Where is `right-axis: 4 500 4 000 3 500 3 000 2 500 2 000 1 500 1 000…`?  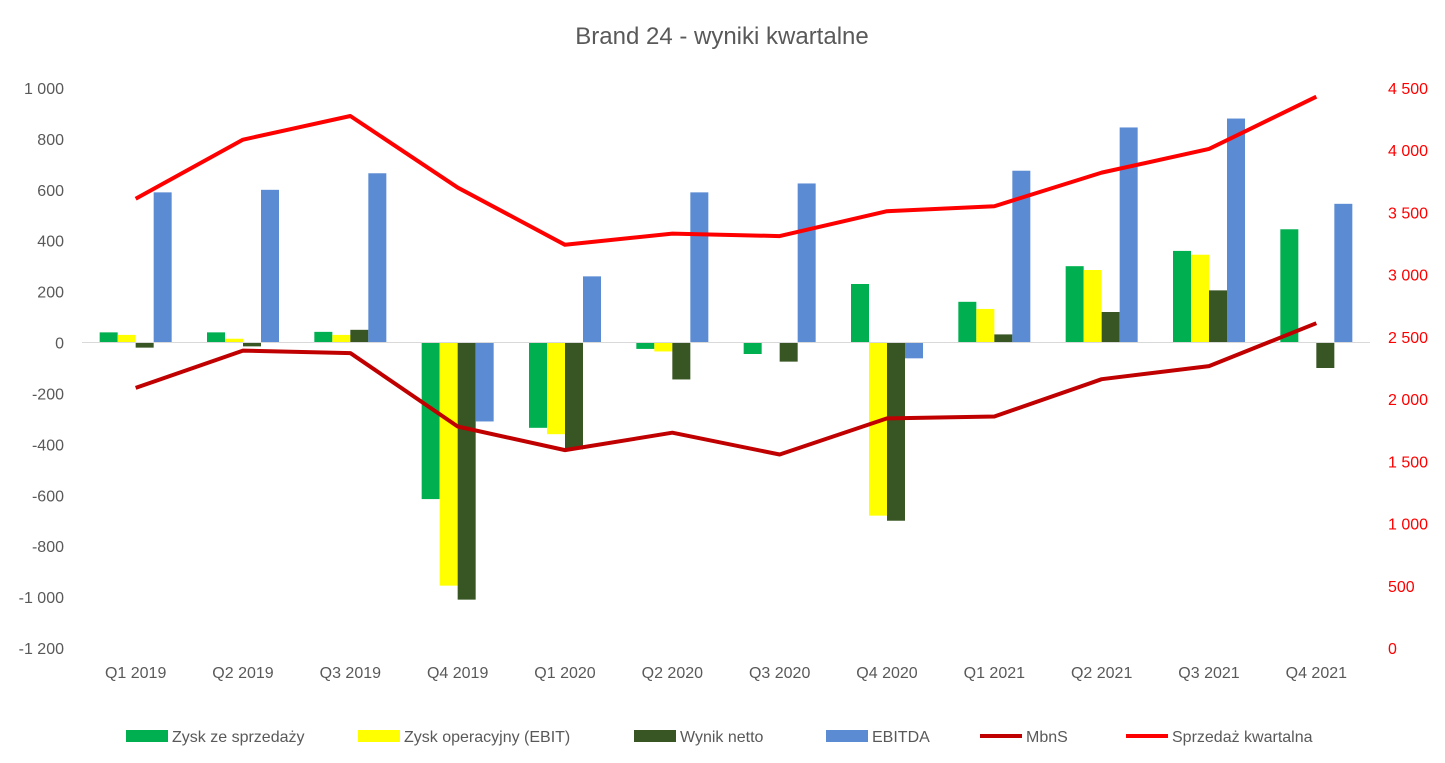 right-axis: 4 500 4 000 3 500 3 000 2 500 2 000 1 500 1 000… is located at coordinates (1408, 369).